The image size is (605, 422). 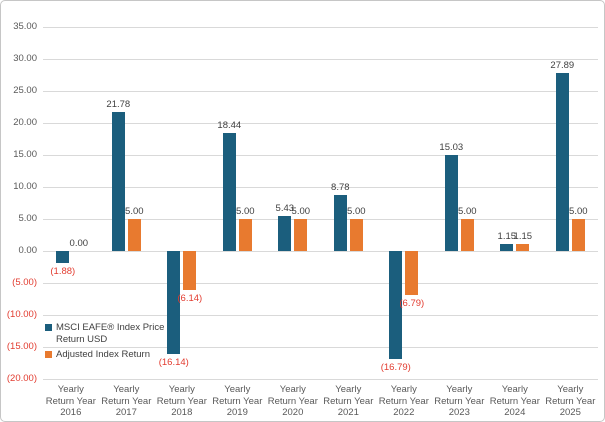 I want to click on x-axis-label-line: 2025, so click(x=570, y=412).